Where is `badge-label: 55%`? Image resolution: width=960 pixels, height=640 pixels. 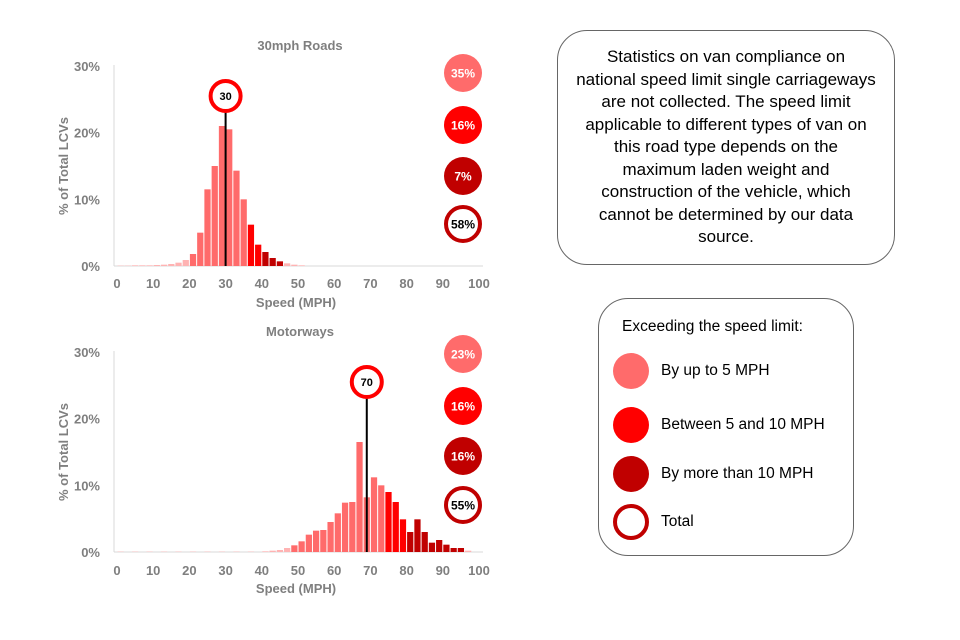 badge-label: 55% is located at coordinates (463, 506).